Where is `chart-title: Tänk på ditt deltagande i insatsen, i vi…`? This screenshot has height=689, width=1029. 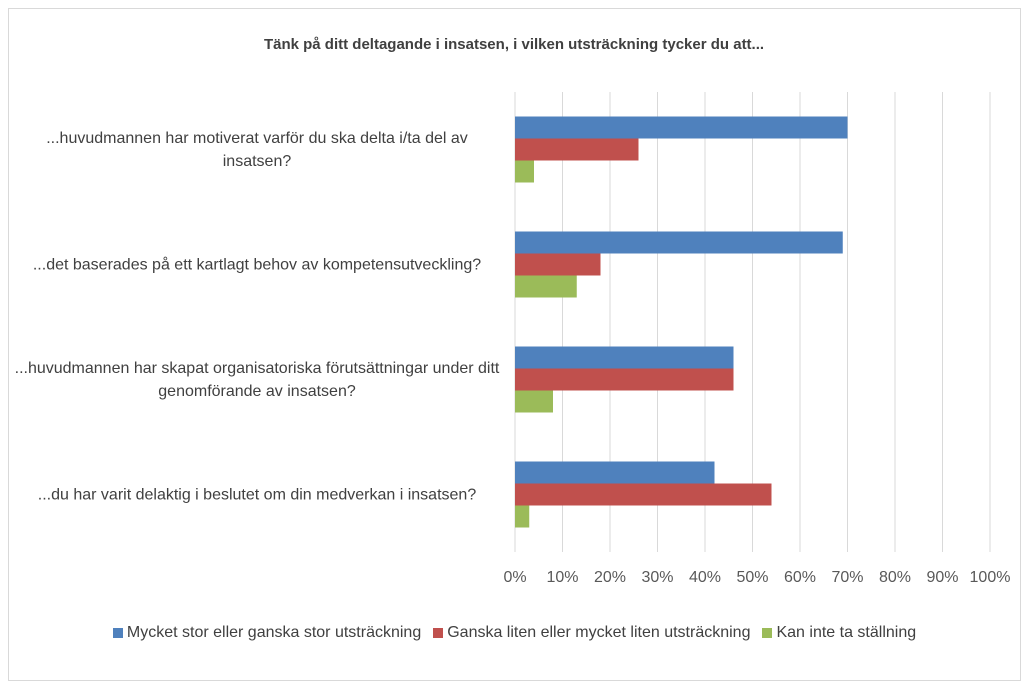
chart-title: Tänk på ditt deltagande i insatsen, i vi… is located at coordinates (514, 44).